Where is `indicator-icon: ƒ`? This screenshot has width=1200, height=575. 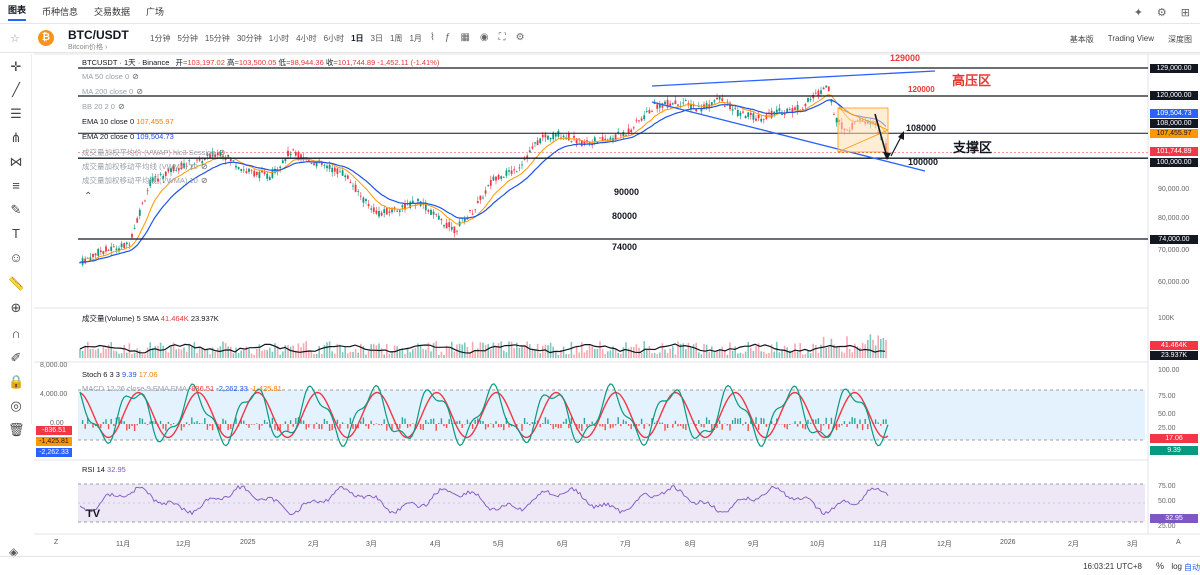 indicator-icon: ƒ is located at coordinates (447, 37).